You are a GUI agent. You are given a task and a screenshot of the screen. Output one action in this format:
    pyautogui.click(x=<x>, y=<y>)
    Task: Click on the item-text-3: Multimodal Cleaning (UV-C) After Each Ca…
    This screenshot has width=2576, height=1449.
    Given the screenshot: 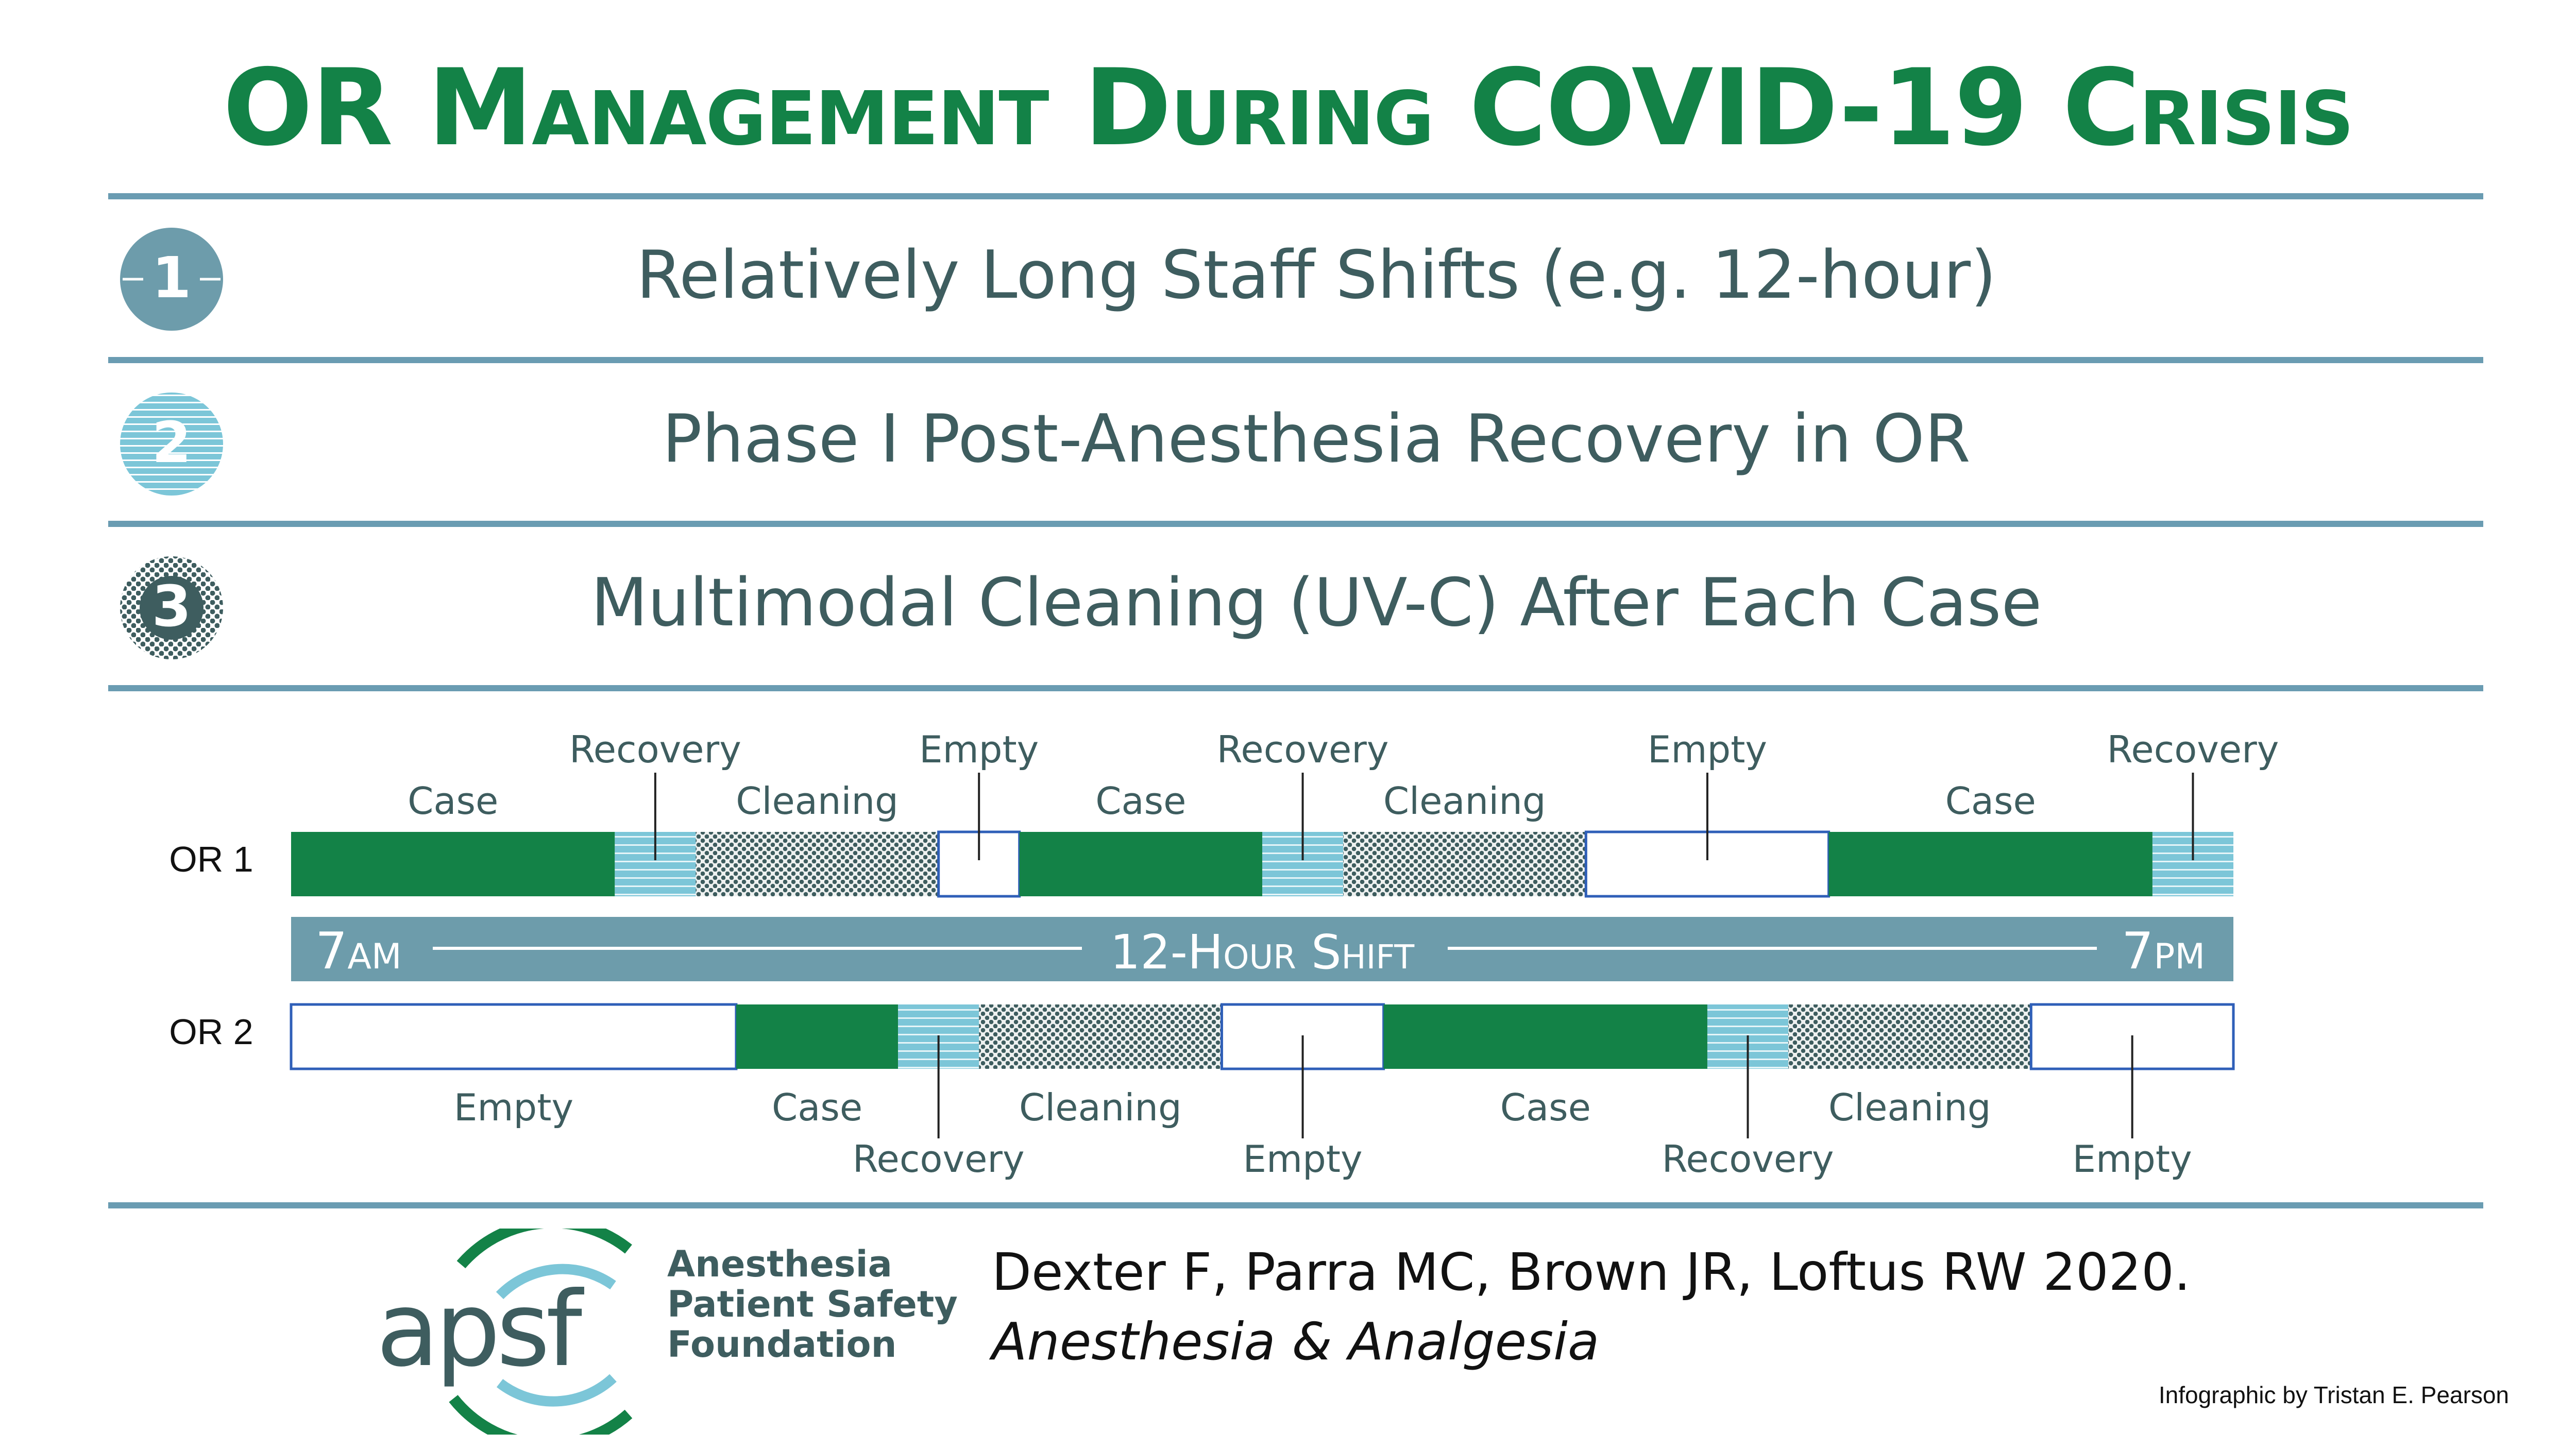 What is the action you would take?
    pyautogui.click(x=1316, y=603)
    